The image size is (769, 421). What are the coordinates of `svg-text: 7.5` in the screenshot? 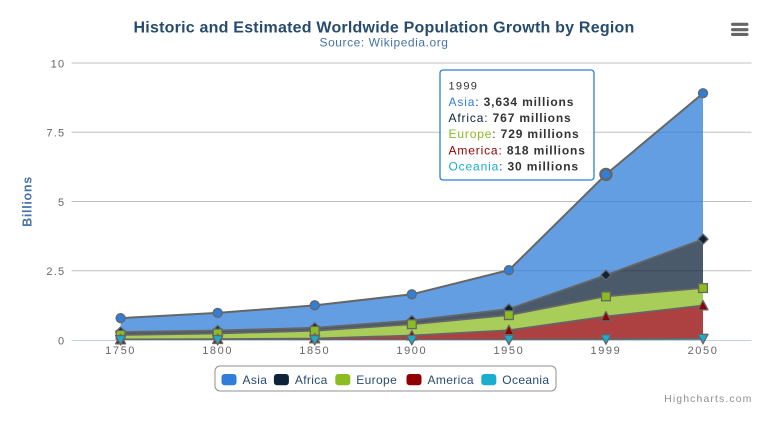 It's located at (55, 134).